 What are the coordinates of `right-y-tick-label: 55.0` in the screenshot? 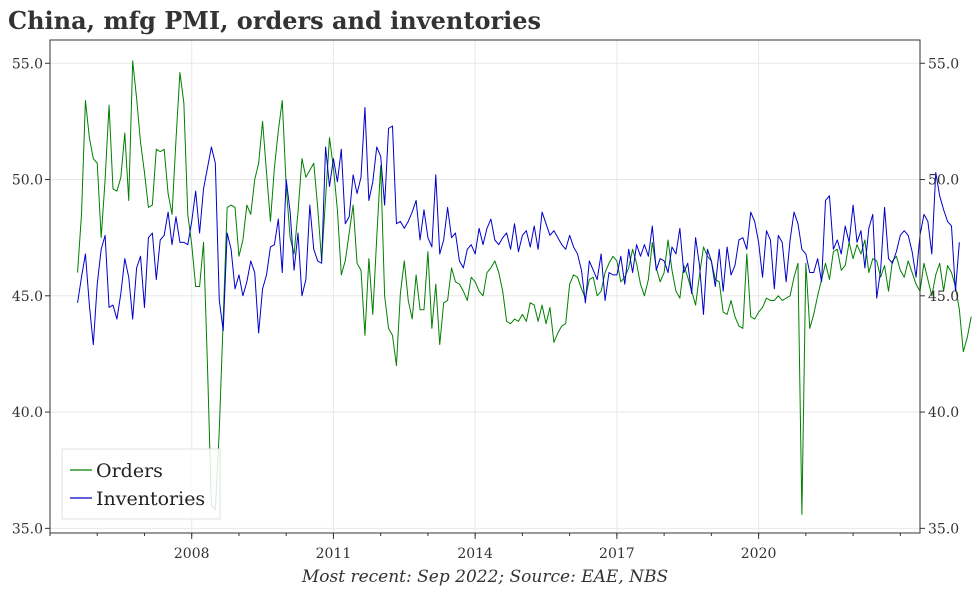 It's located at (943, 64).